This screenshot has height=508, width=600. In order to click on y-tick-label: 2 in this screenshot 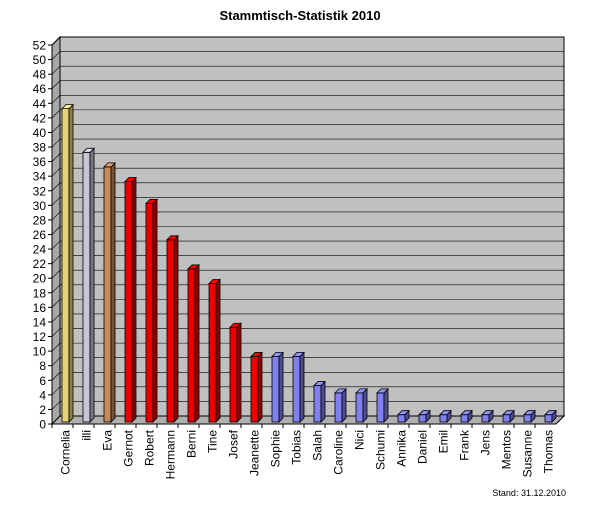, I will do `click(42, 410)`.